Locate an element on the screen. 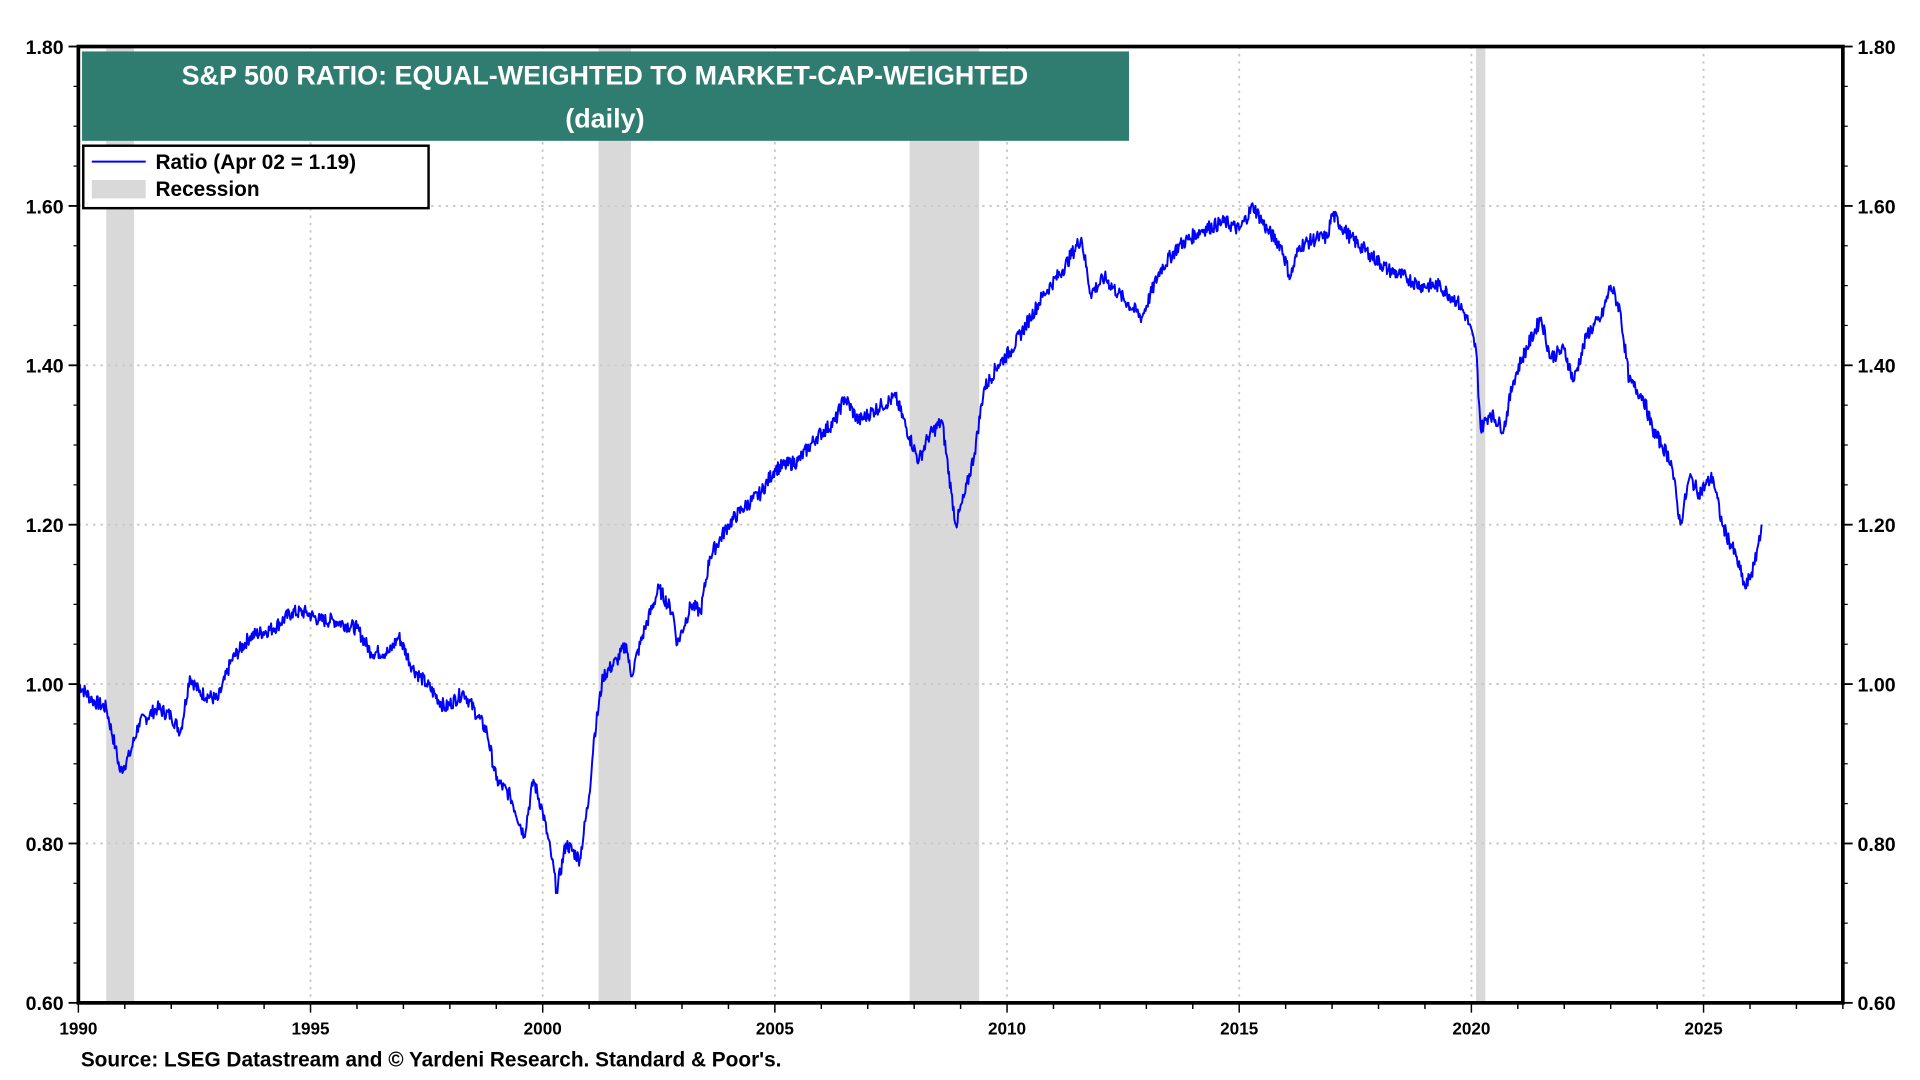 This screenshot has height=1080, width=1920. y-tick-label-right: 1.60 is located at coordinates (1877, 207).